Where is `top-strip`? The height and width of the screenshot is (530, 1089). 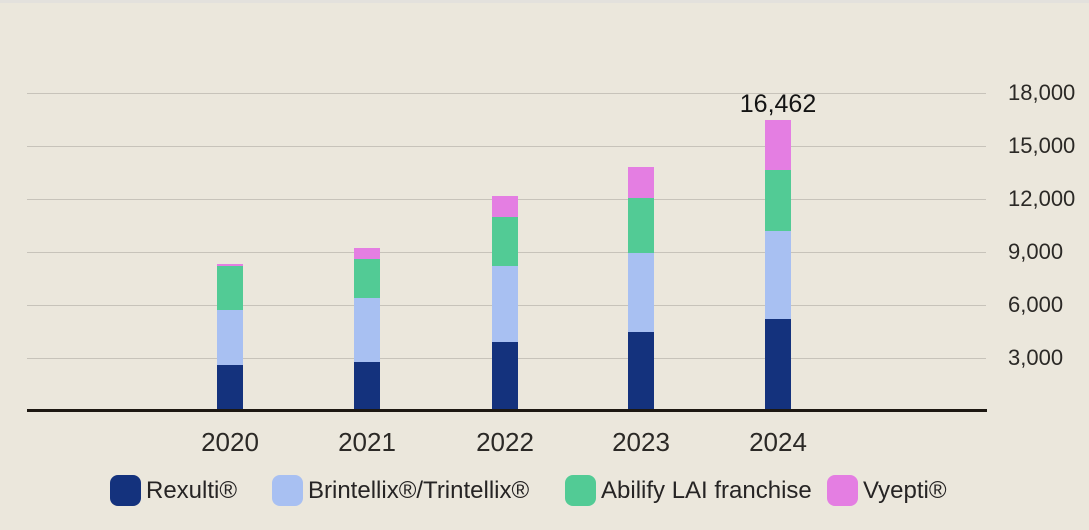
top-strip is located at coordinates (544, 1).